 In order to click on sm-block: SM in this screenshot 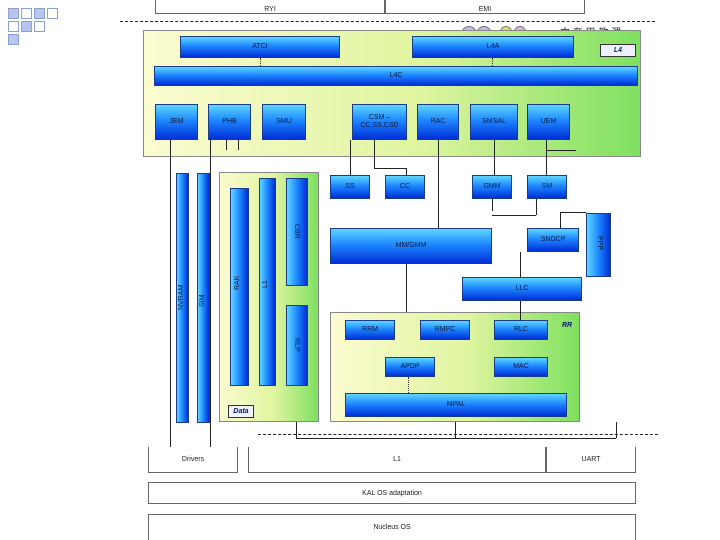, I will do `click(547, 187)`.